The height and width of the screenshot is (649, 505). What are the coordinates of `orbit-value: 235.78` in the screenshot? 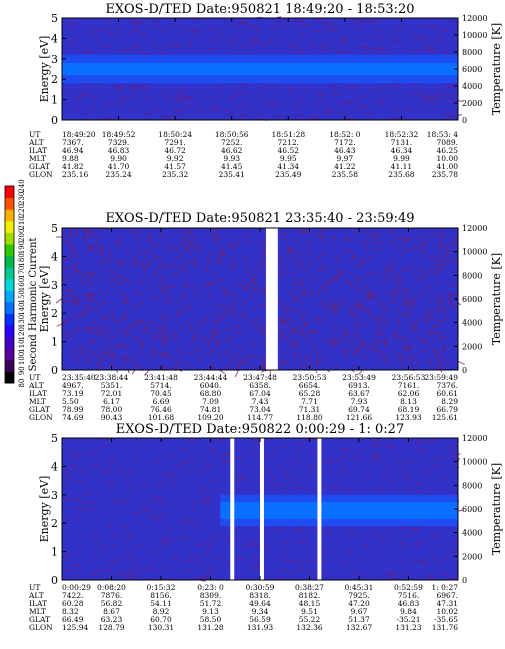 It's located at (445, 174).